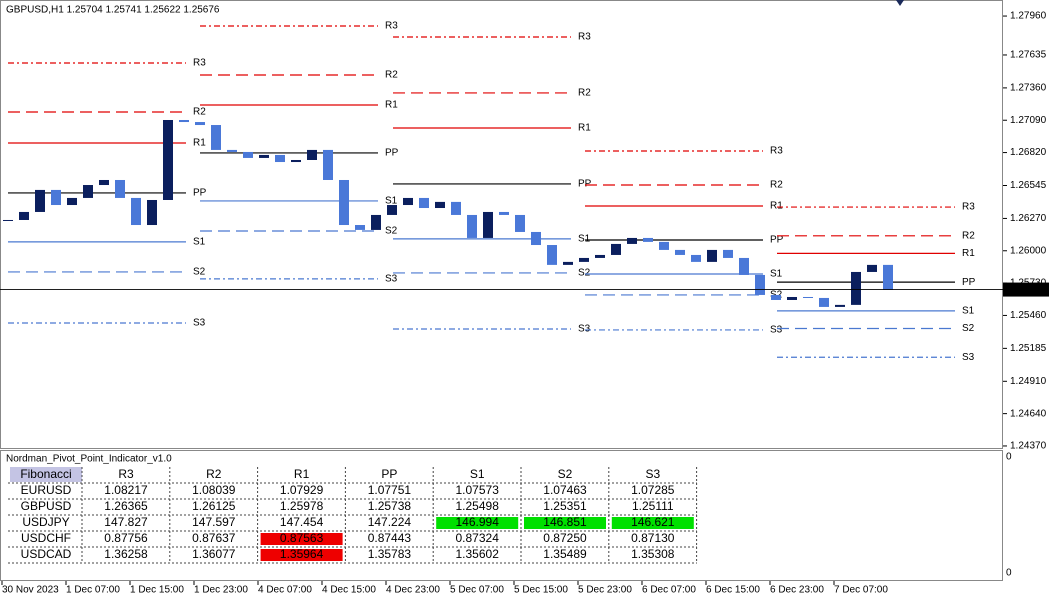 This screenshot has width=1049, height=600. What do you see at coordinates (669, 590) in the screenshot?
I see `time-label: 6 Dec 07:00` at bounding box center [669, 590].